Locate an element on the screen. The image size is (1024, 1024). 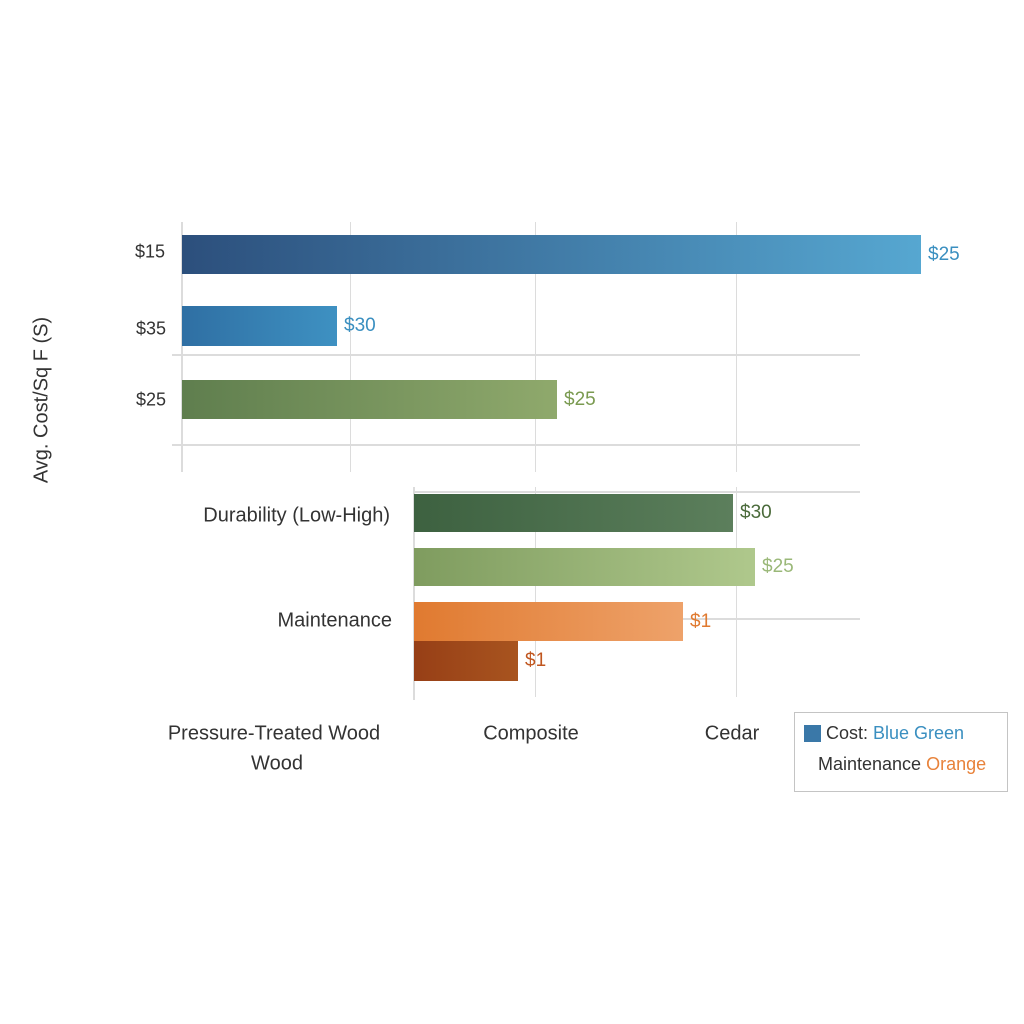
y-axis-title: Avg. Cost/Sq F (S) is located at coordinates (41, 400).